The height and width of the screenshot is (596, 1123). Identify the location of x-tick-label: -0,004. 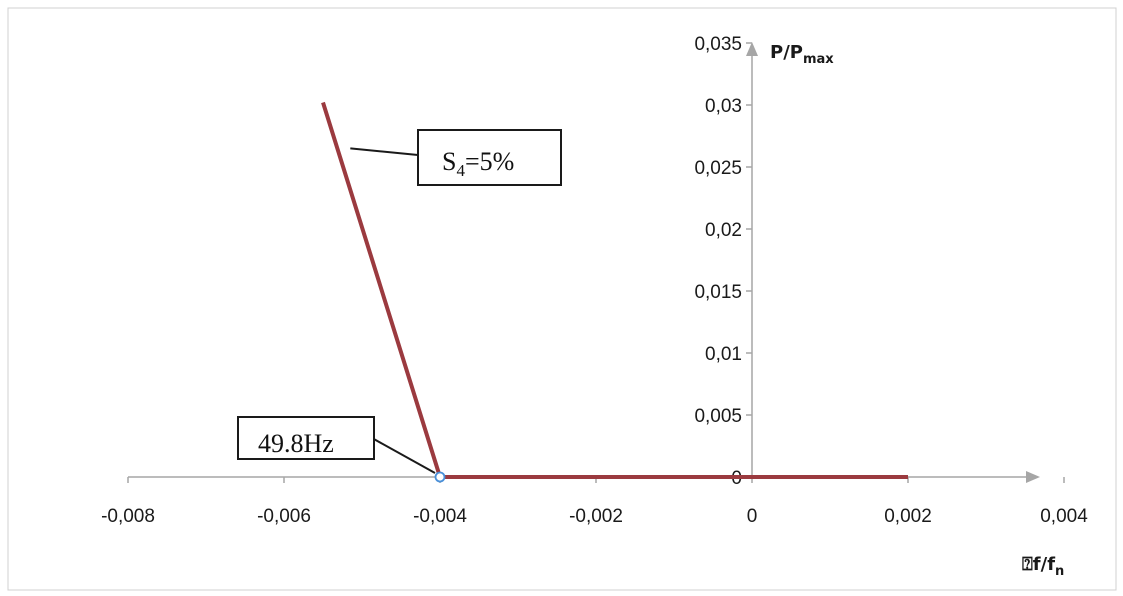
(440, 516).